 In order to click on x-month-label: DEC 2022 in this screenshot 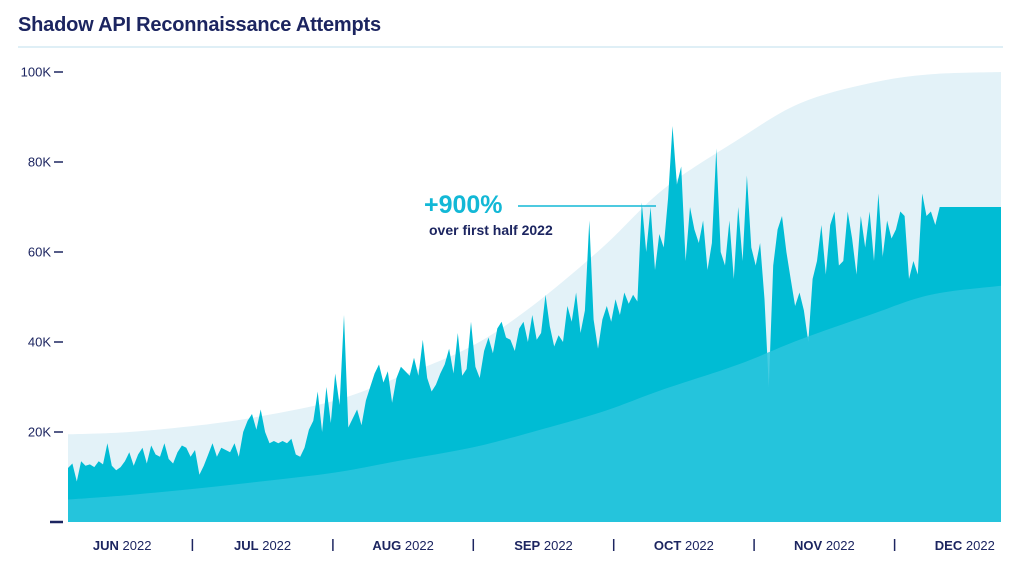, I will do `click(965, 545)`.